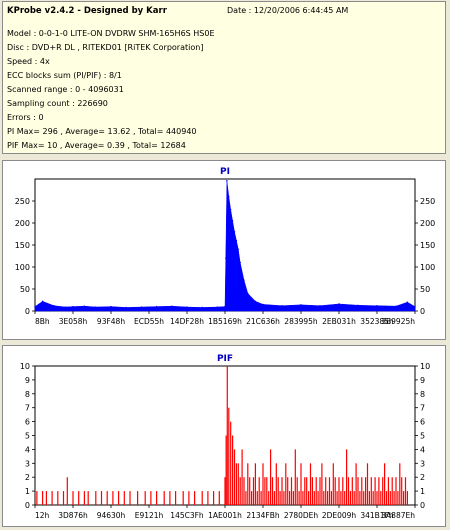  Describe the element at coordinates (27, 449) in the screenshot. I see `y-tick-label-left: 4` at that location.